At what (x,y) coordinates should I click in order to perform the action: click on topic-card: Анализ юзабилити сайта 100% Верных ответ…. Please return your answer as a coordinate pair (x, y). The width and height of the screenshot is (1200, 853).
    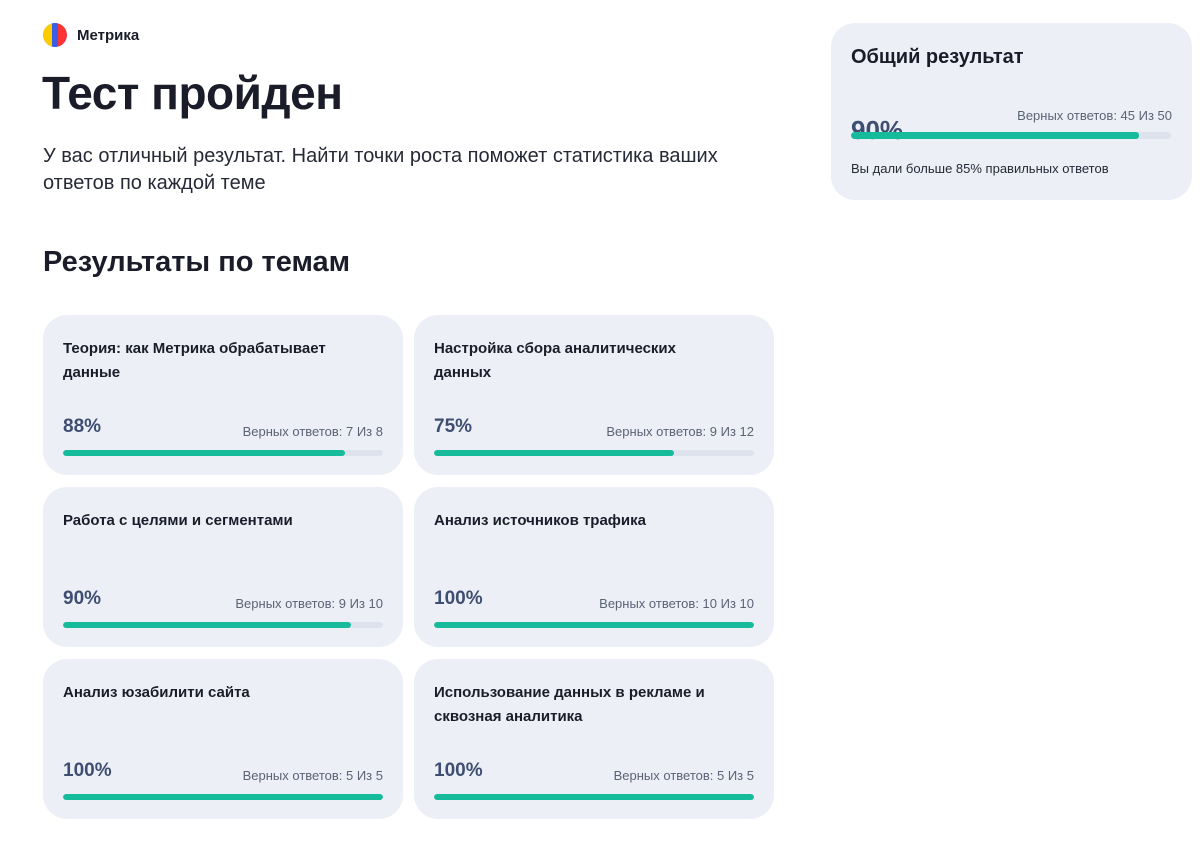
    Looking at the image, I should click on (223, 739).